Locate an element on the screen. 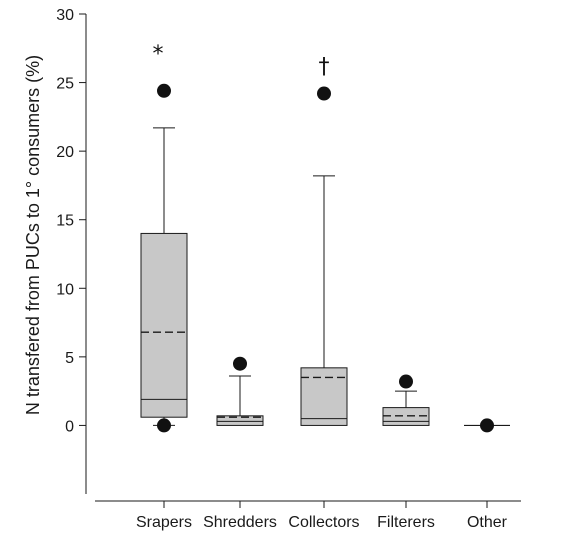 The image size is (564, 534). significance-marker: † is located at coordinates (324, 67).